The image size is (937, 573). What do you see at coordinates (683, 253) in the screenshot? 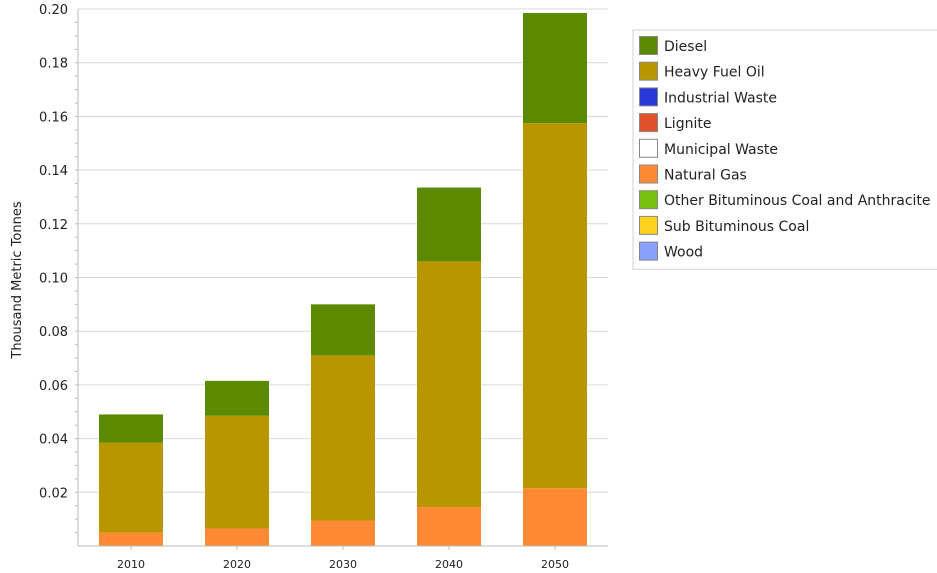
I see `legend-label: Wood` at bounding box center [683, 253].